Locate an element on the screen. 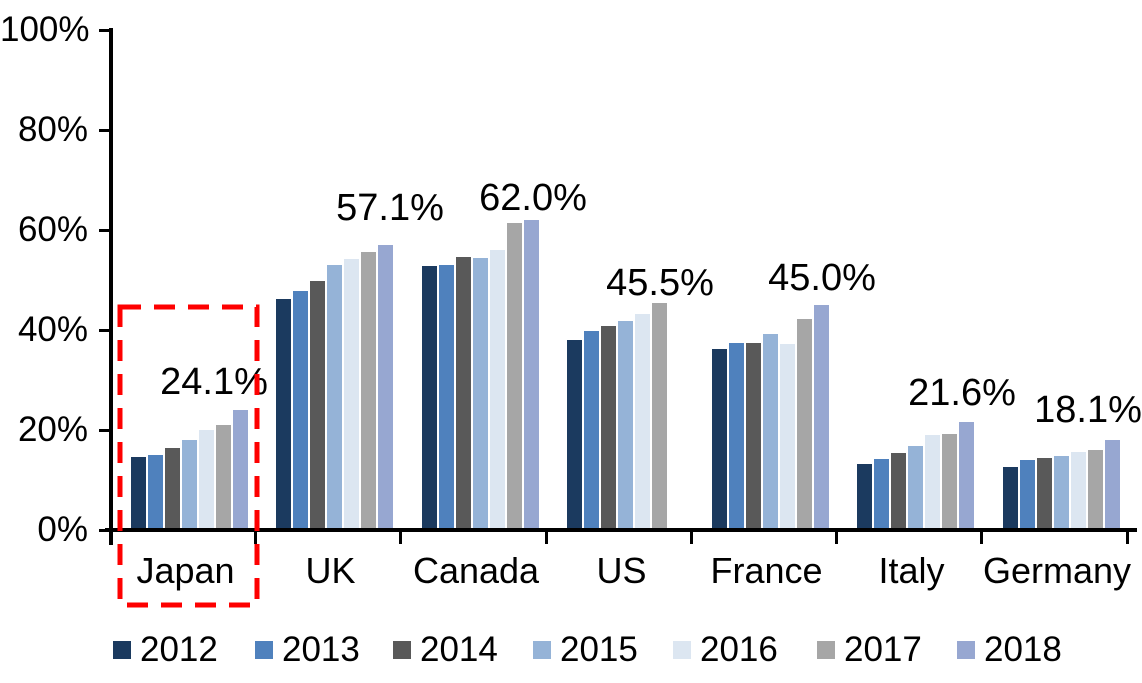  data-label-italy: 21.6% is located at coordinates (962, 393).